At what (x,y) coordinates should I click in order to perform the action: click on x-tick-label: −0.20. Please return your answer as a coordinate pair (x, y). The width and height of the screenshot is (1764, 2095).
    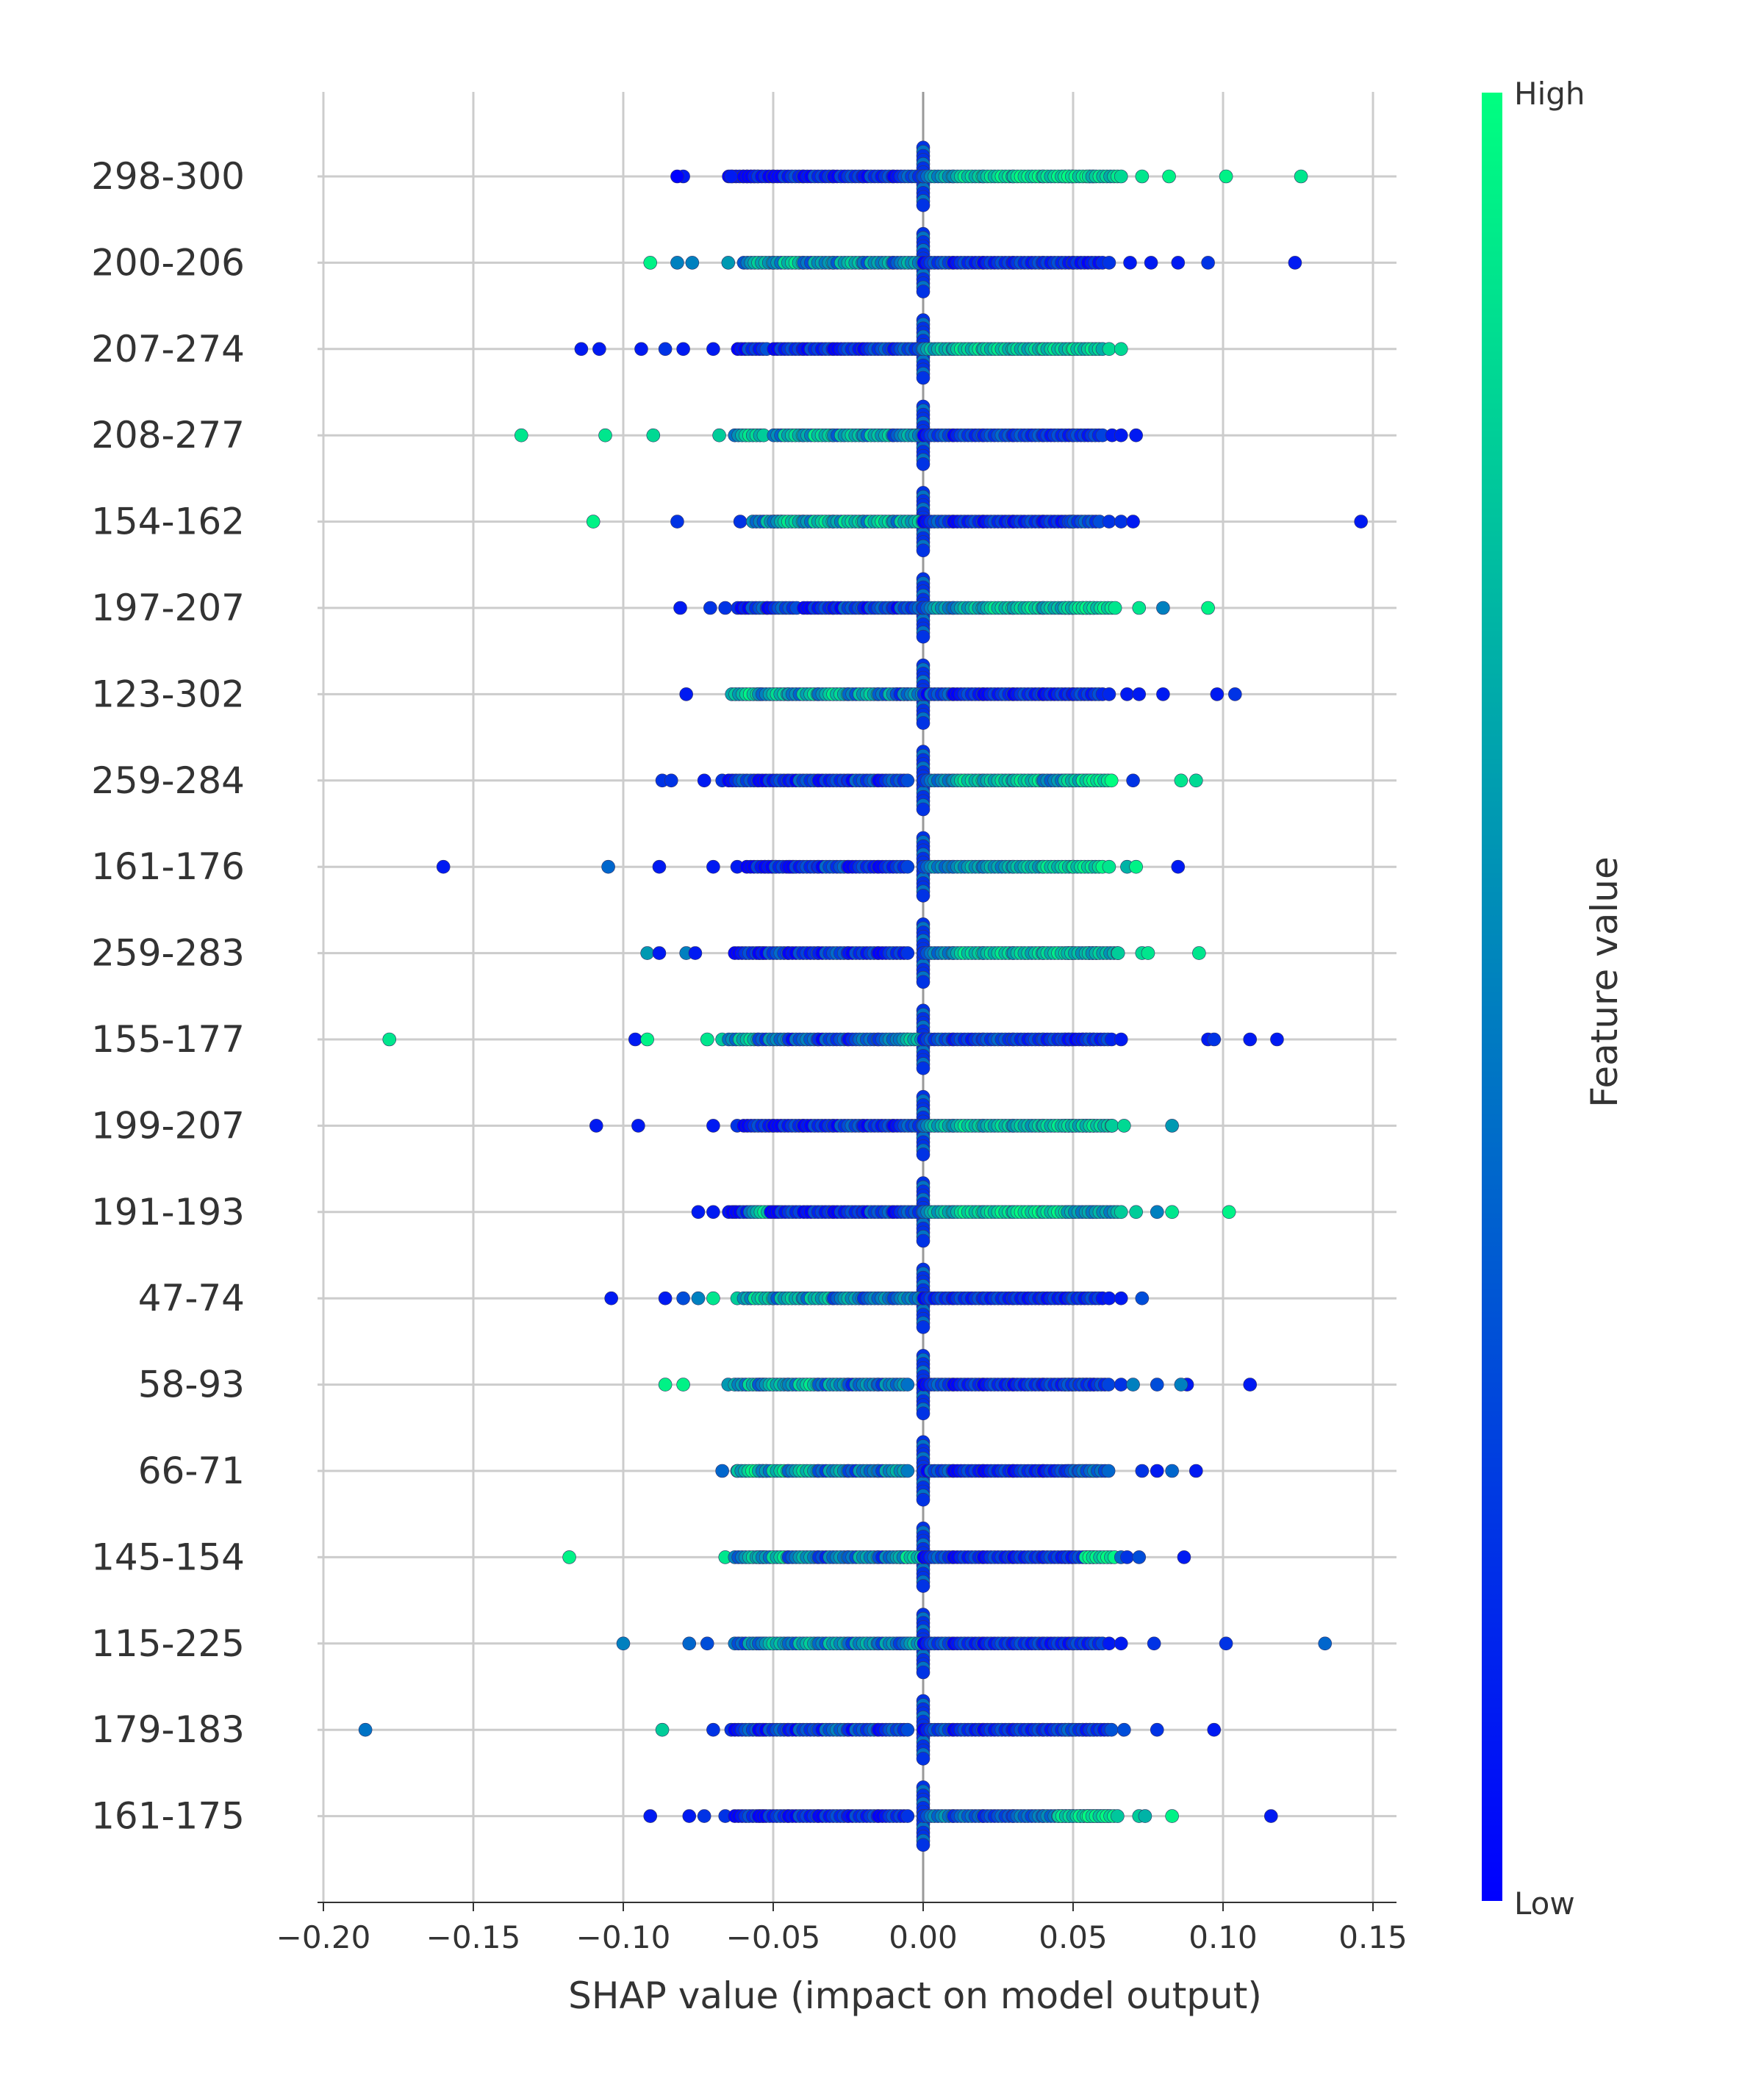
    Looking at the image, I should click on (323, 1937).